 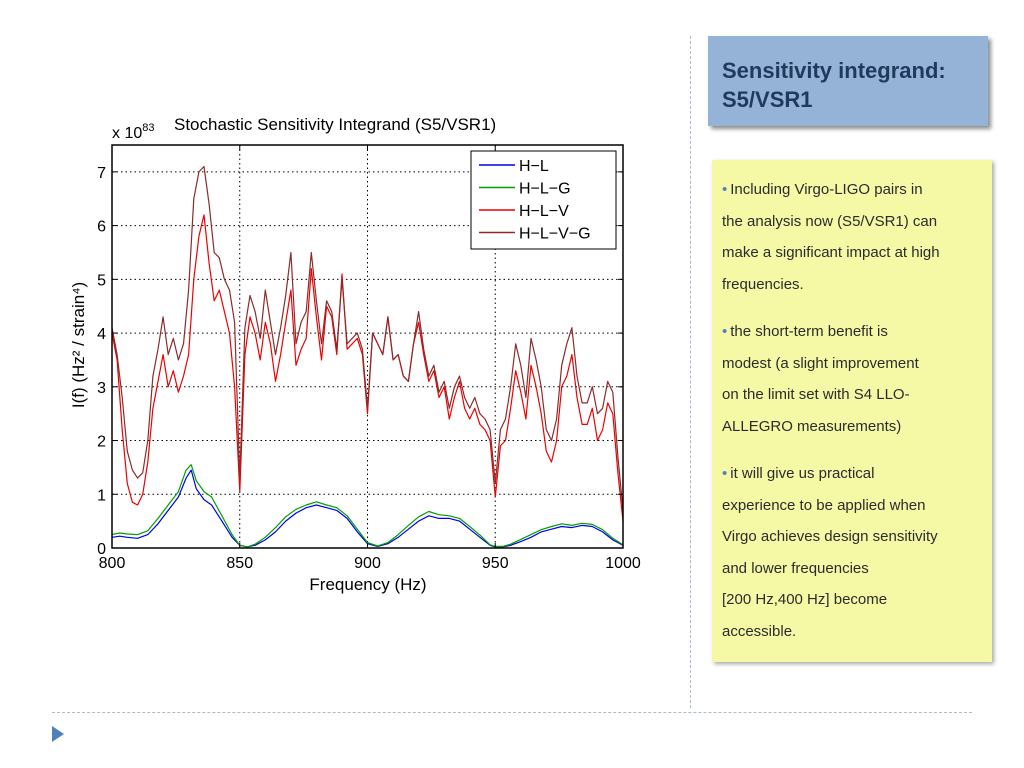 What do you see at coordinates (101, 227) in the screenshot?
I see `y-tick-label: 6` at bounding box center [101, 227].